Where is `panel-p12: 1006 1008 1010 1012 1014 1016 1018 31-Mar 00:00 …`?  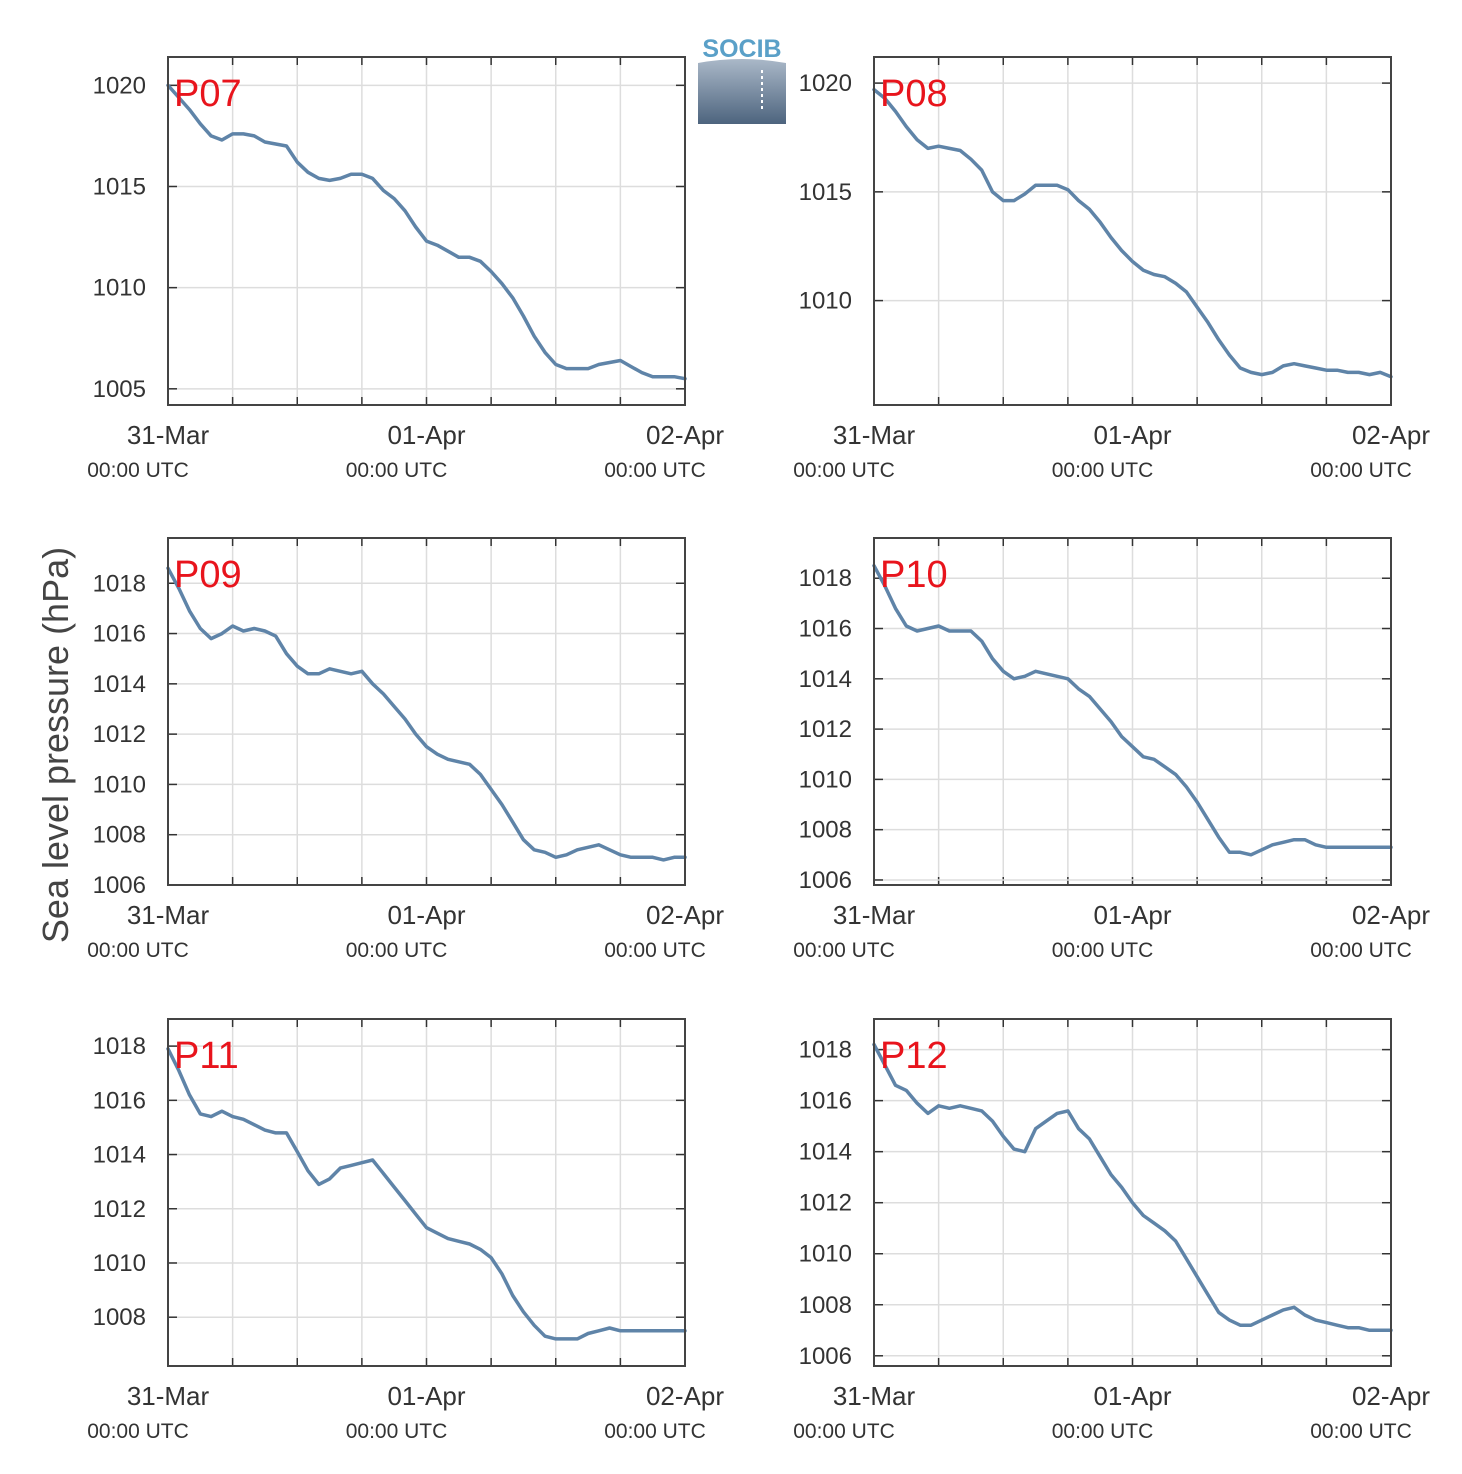
panel-p12: 1006 1008 1010 1012 1014 1016 1018 31-Mar 00:00 … is located at coordinates (1111, 1230).